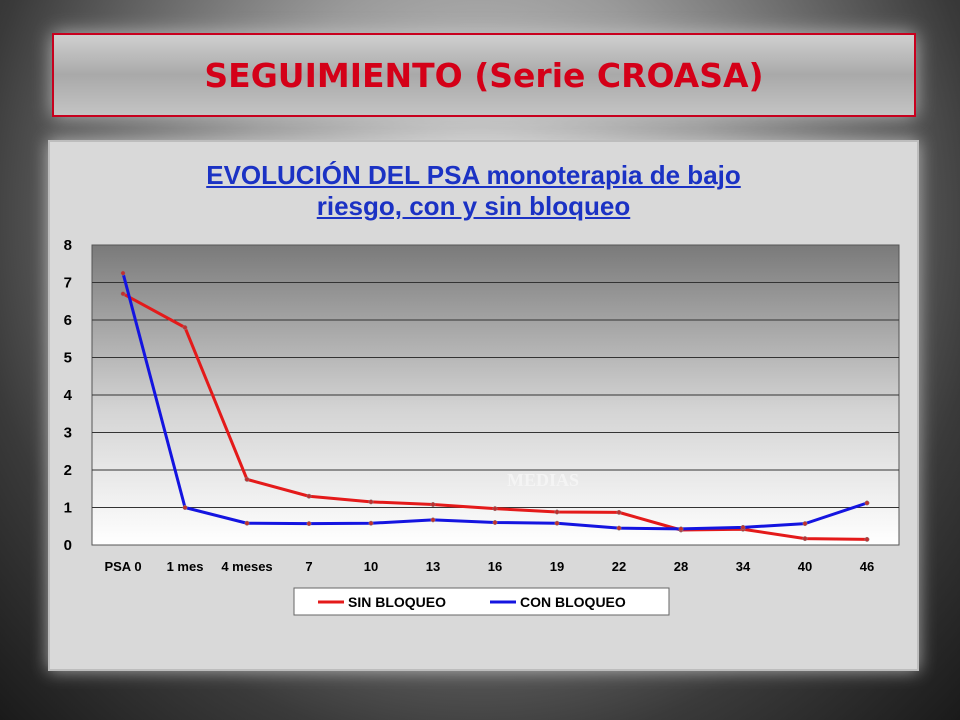 The width and height of the screenshot is (960, 720). What do you see at coordinates (681, 566) in the screenshot?
I see `x-tick-label: 28` at bounding box center [681, 566].